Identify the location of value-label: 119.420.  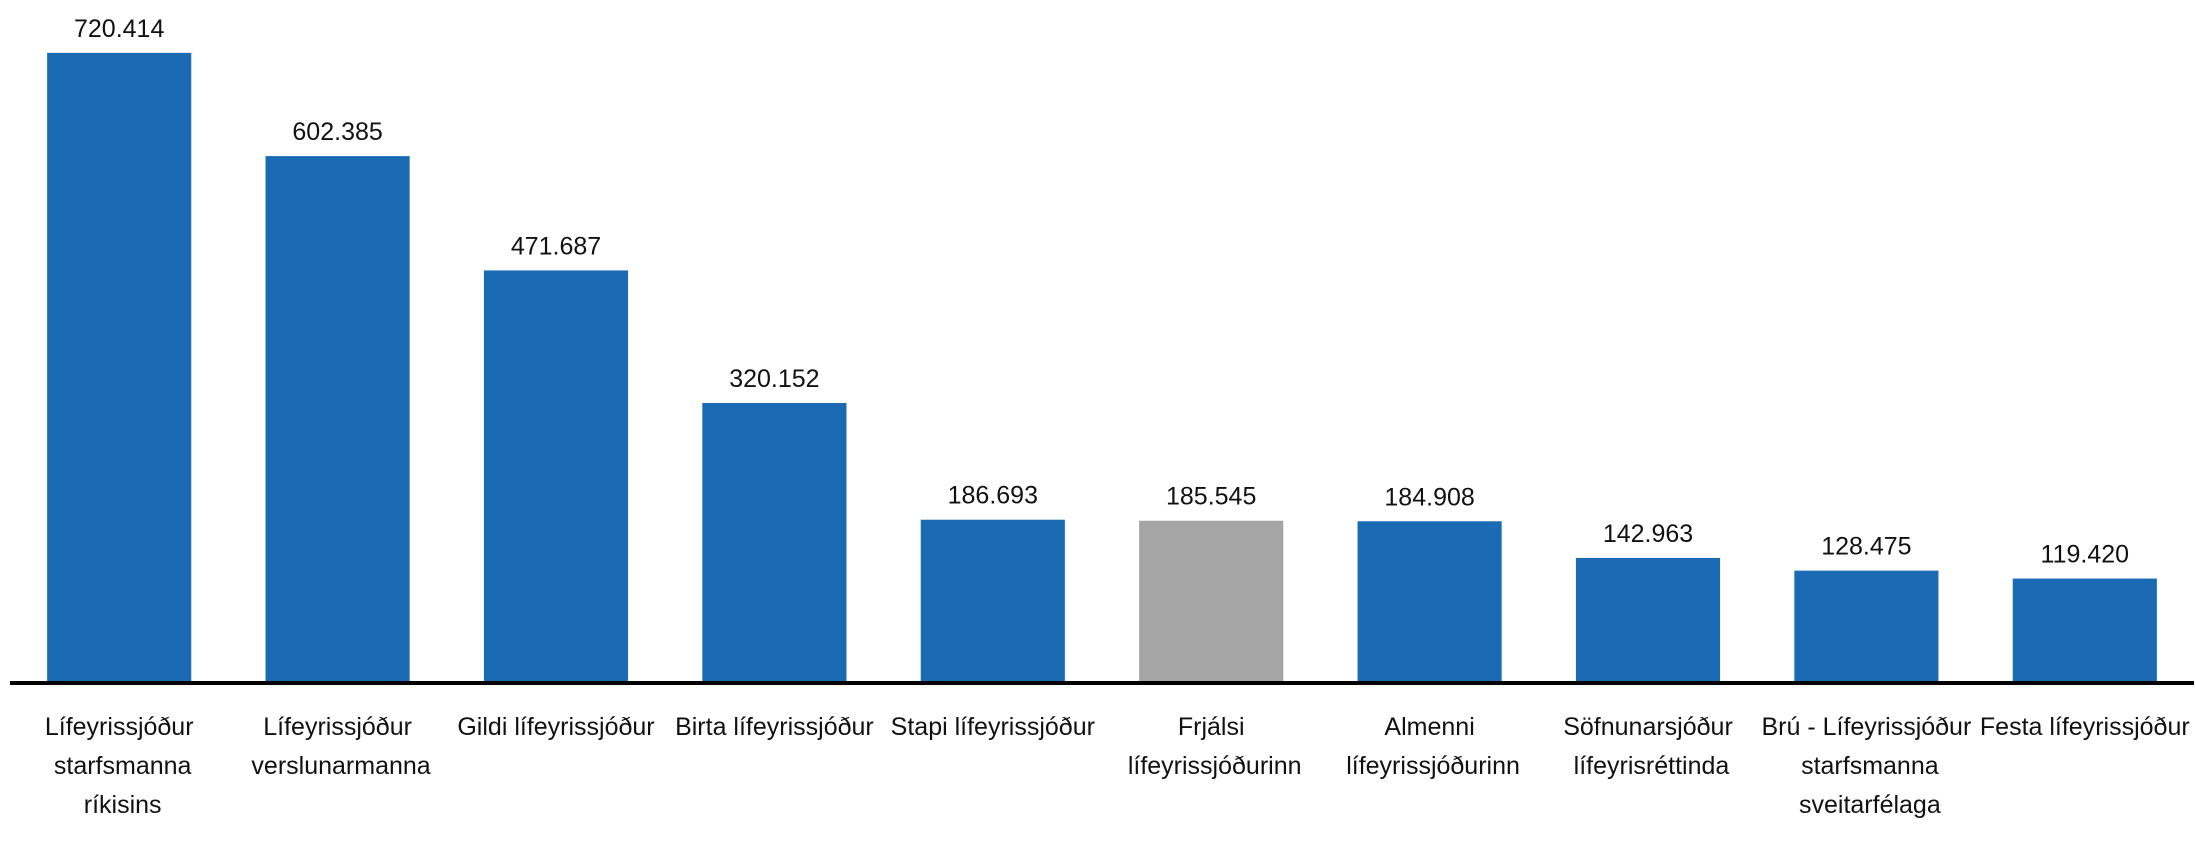
(2085, 555).